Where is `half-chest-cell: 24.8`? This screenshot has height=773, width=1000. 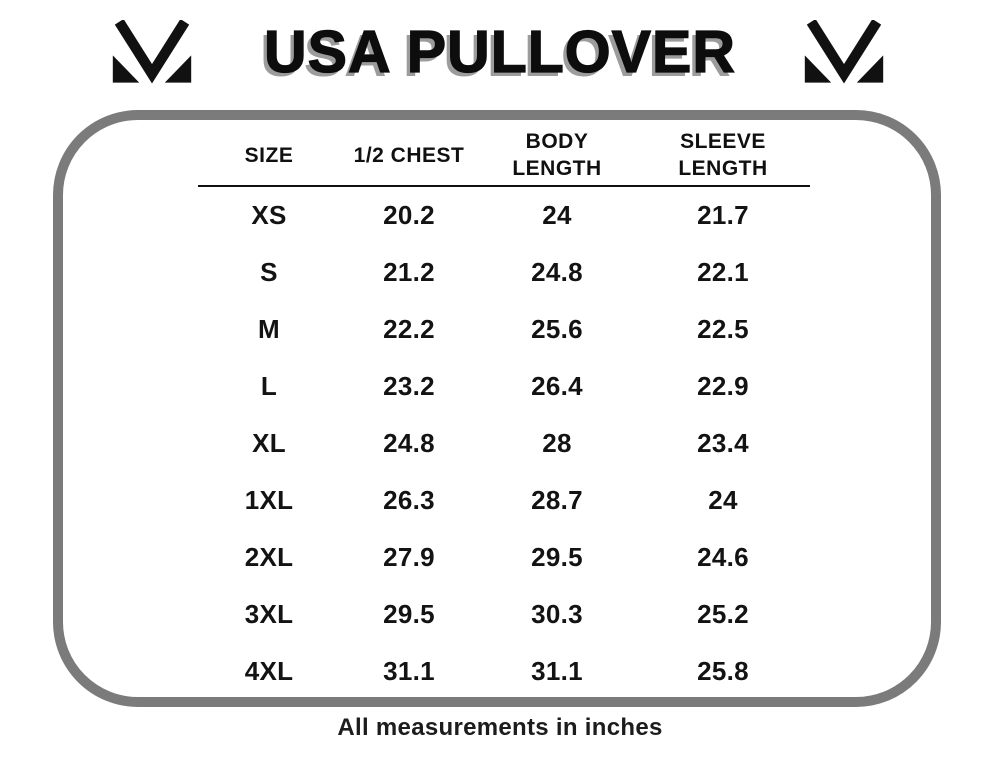
half-chest-cell: 24.8 is located at coordinates (409, 443).